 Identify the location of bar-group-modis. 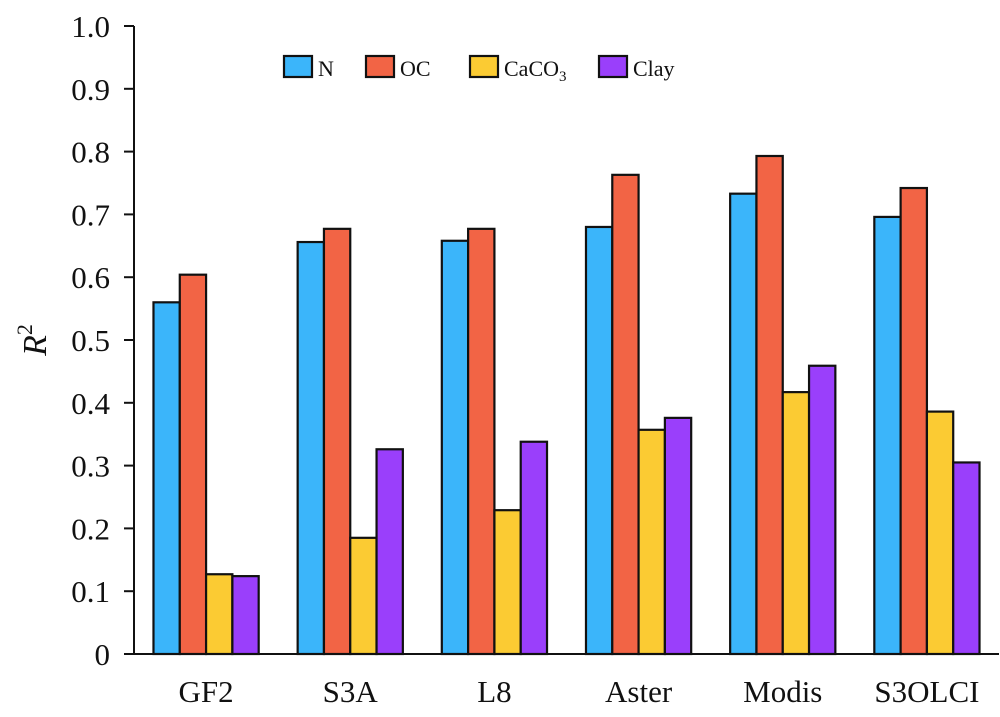
(783, 405).